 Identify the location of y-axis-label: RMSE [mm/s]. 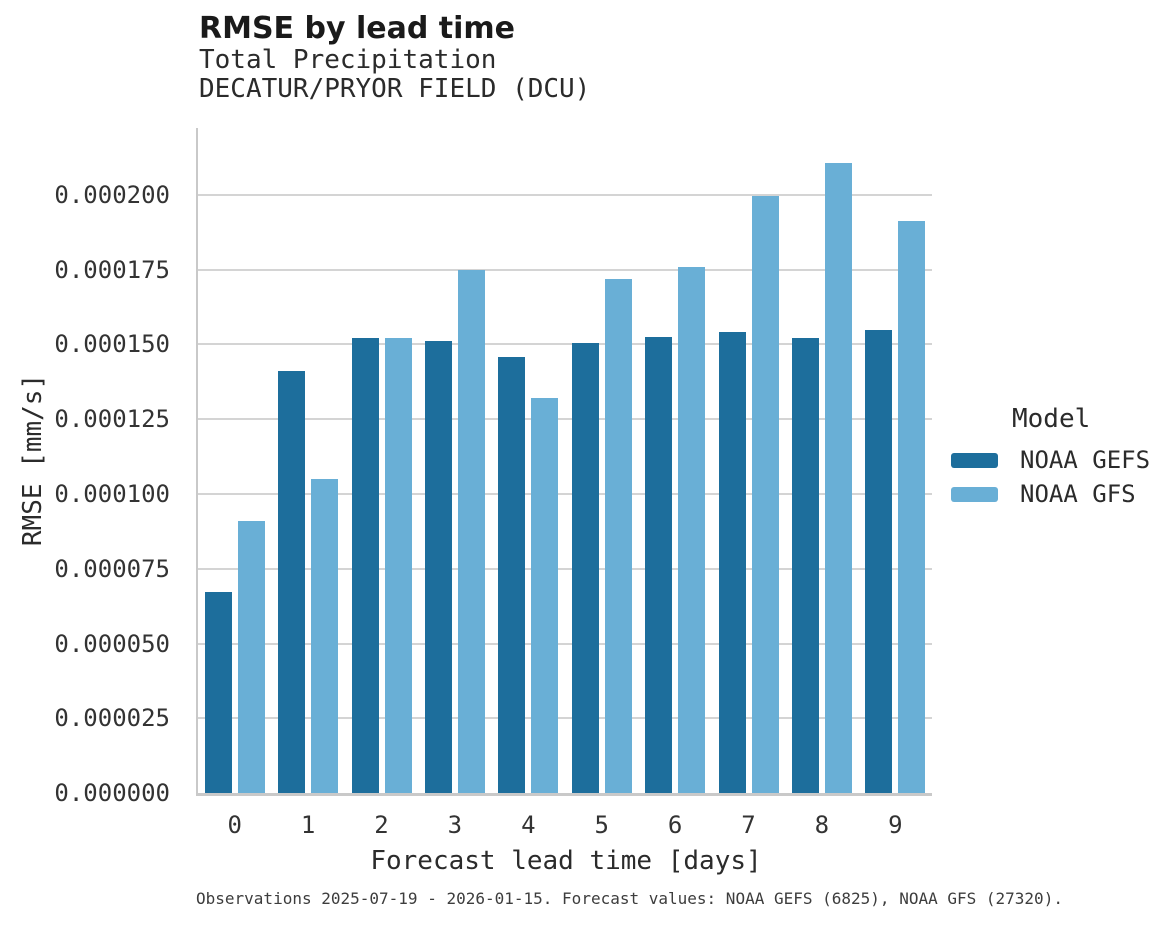
(33, 460).